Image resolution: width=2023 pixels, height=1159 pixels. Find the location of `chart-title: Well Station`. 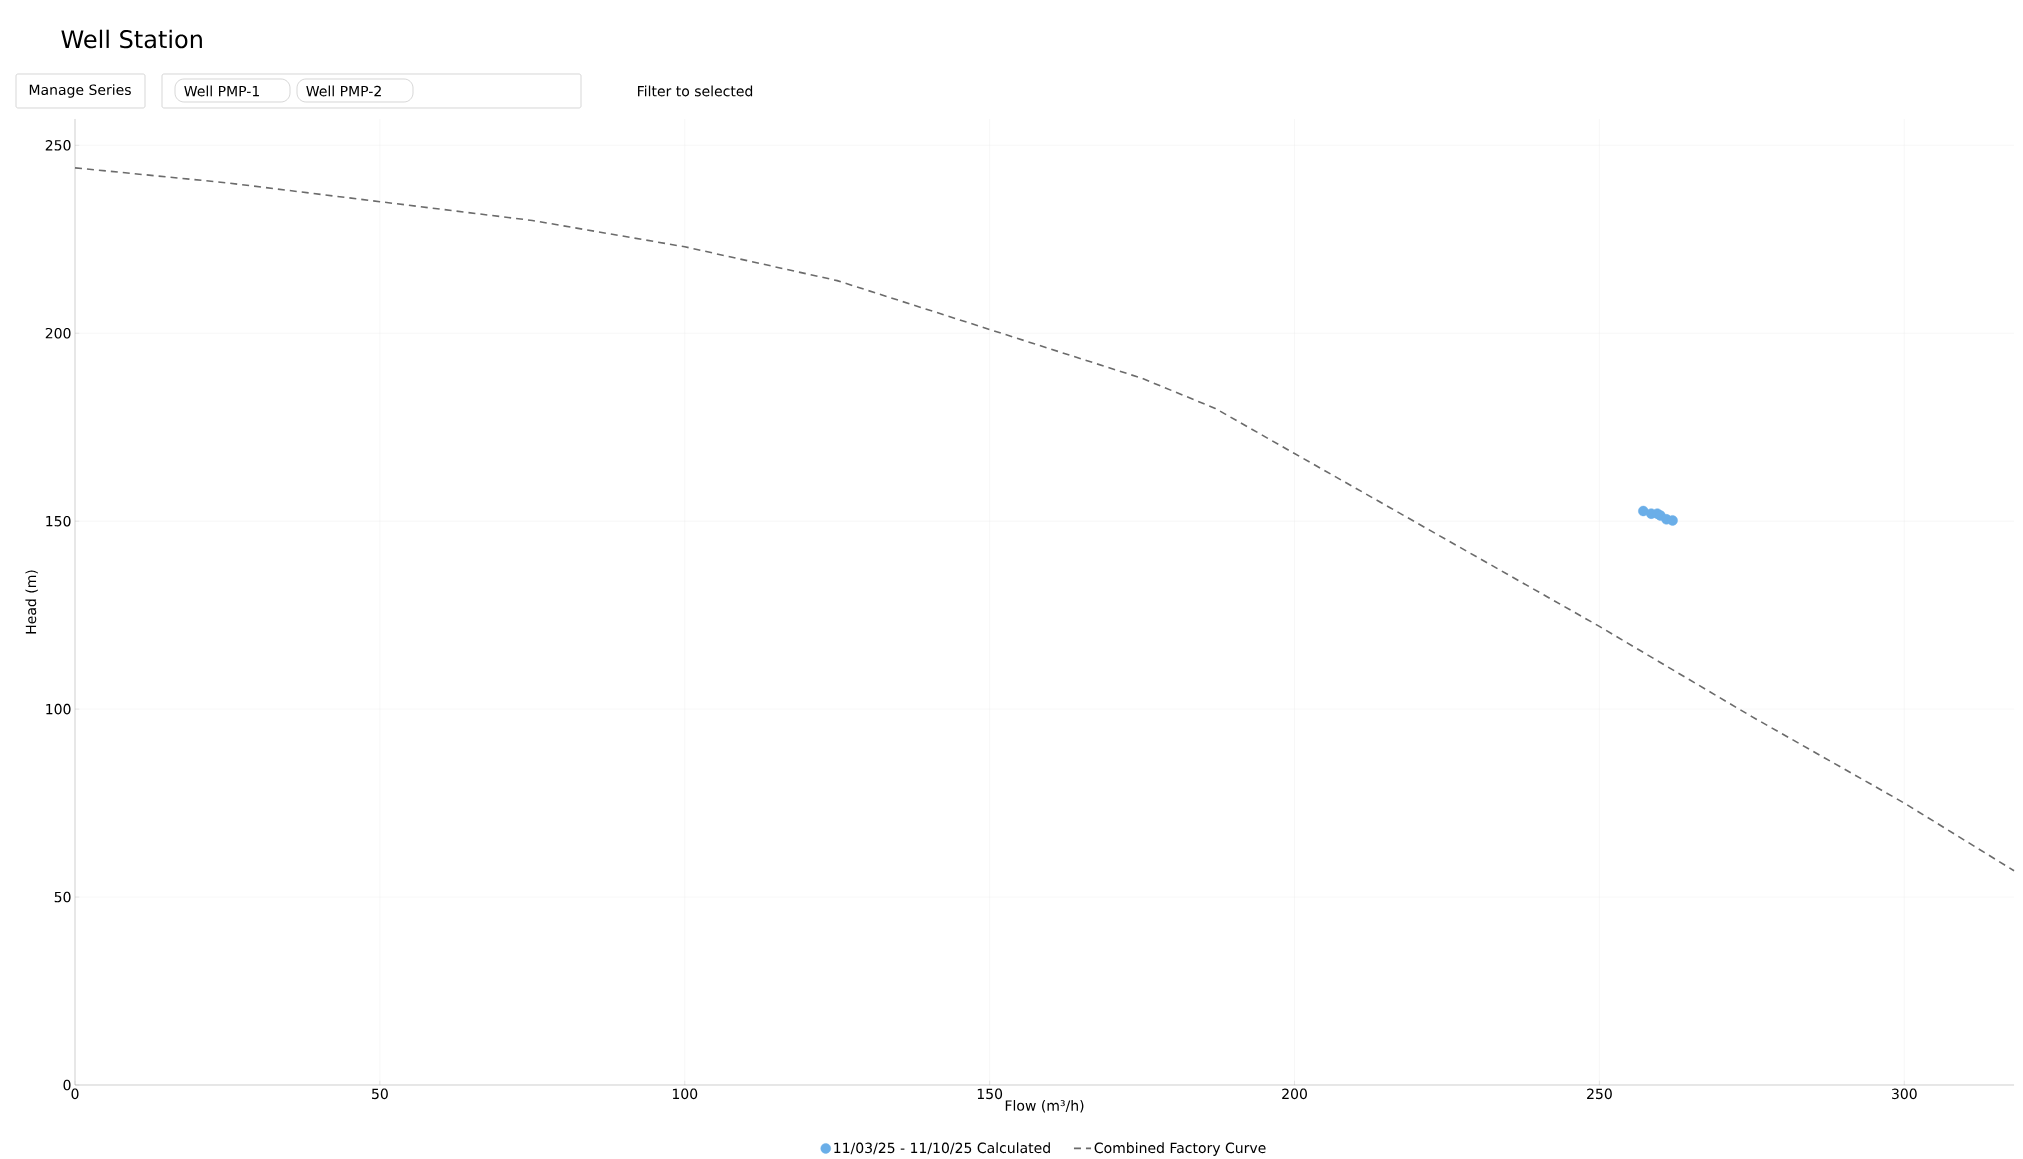

chart-title: Well Station is located at coordinates (131, 39).